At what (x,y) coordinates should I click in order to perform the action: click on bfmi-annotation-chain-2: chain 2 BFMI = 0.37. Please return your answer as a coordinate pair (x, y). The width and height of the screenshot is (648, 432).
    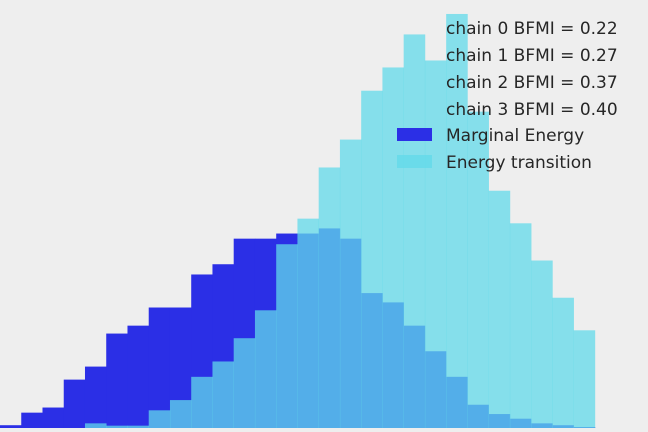
    Looking at the image, I should click on (532, 83).